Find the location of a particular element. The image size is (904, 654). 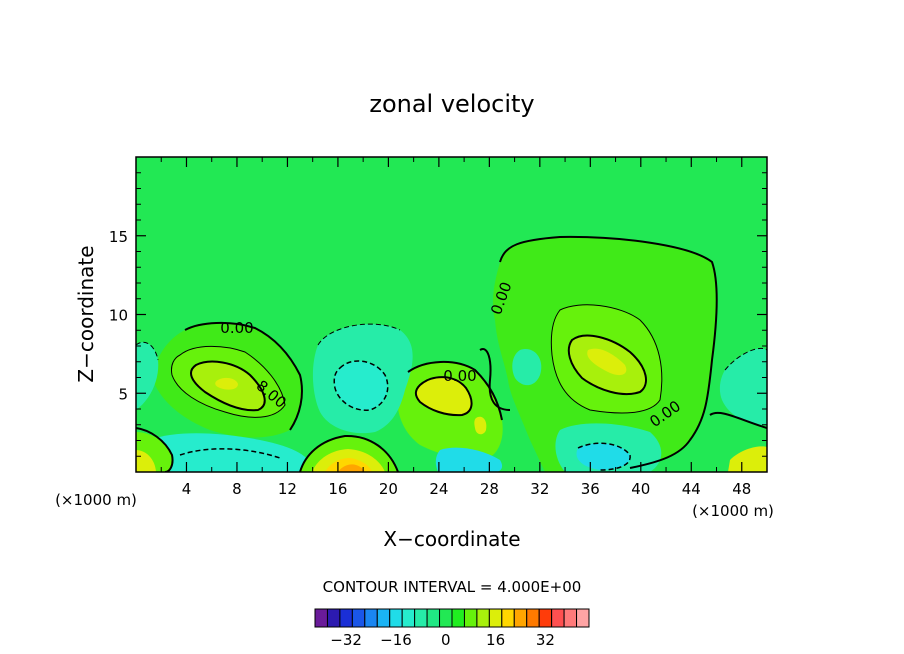

y-axis-title: Z−coordinate is located at coordinates (86, 313).